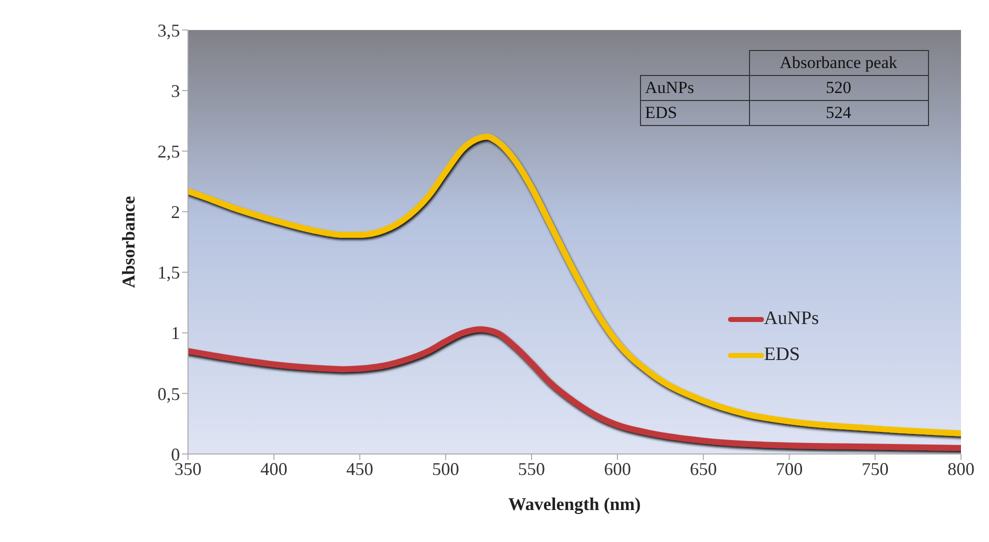 The height and width of the screenshot is (542, 989). I want to click on annotation: AuNPs, so click(694, 88).